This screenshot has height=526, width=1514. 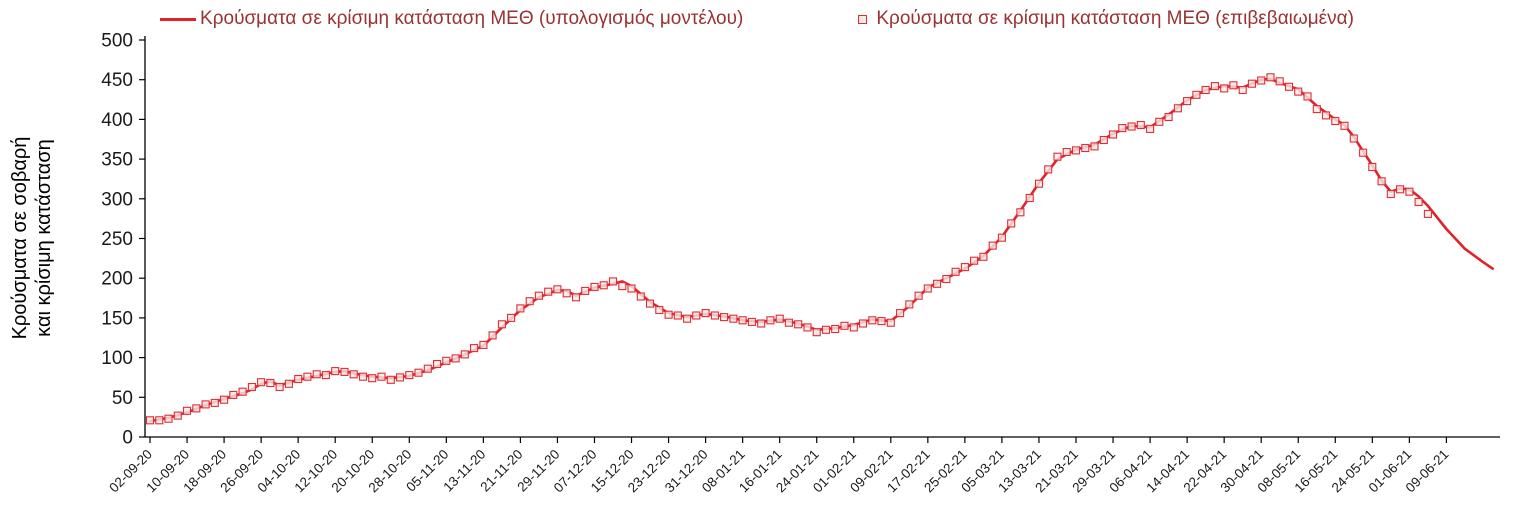 What do you see at coordinates (863, 19) in the screenshot?
I see `legend-square-swatch` at bounding box center [863, 19].